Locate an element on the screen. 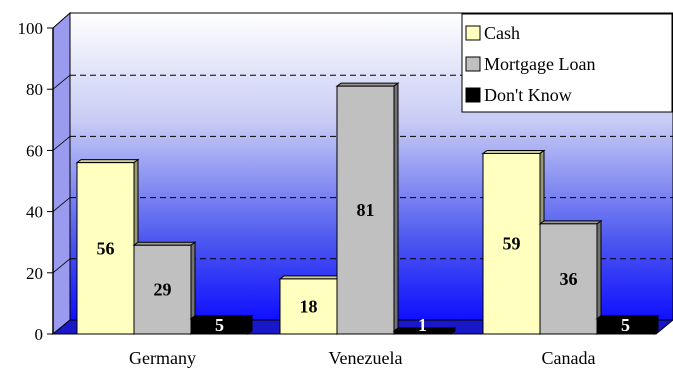 The image size is (673, 371). y-tick-label: 0 is located at coordinates (39, 334).